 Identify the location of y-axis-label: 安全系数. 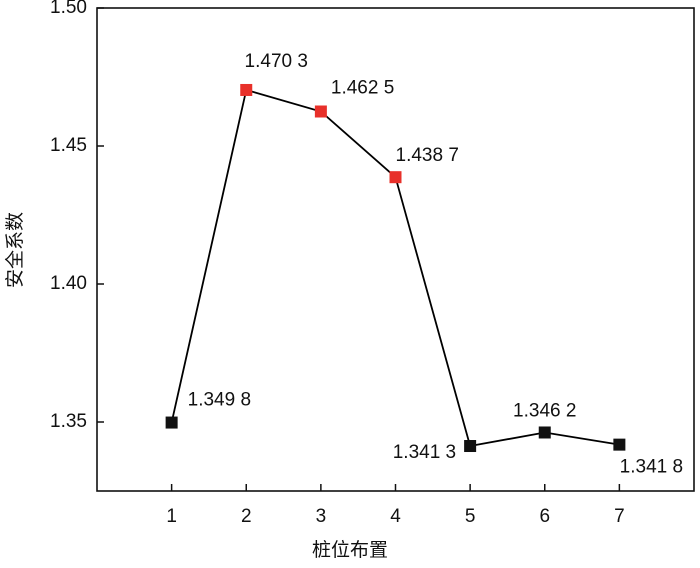
(15, 250).